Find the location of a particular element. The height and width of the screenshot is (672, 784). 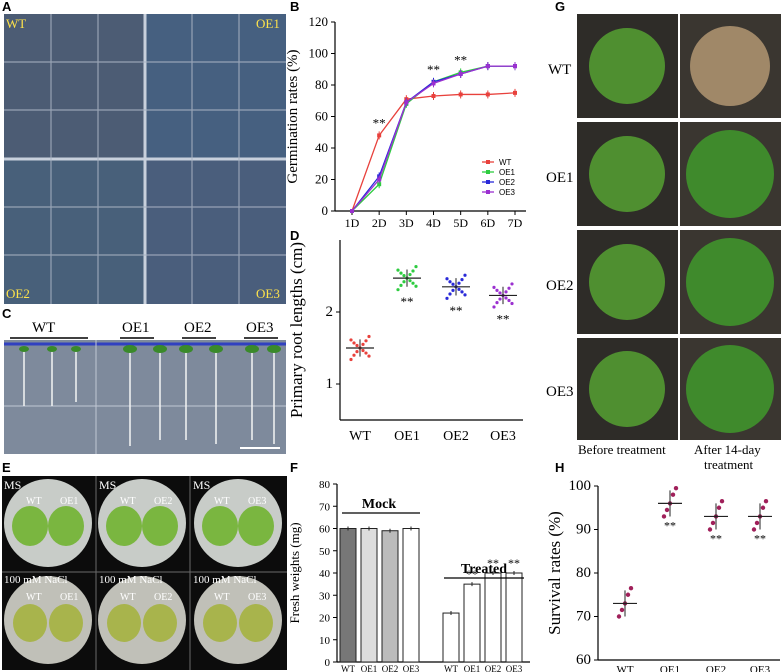

chart-h-xtick-label: OE1 is located at coordinates (670, 668).